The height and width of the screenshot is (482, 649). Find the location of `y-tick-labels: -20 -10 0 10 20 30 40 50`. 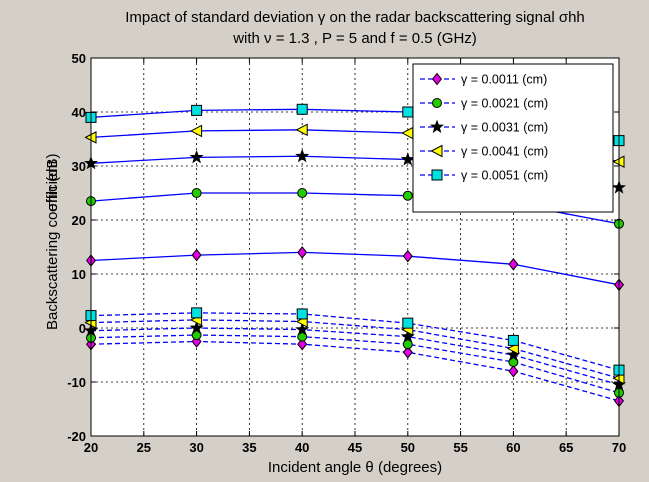

y-tick-labels: -20 -10 0 10 20 30 40 50 is located at coordinates (76, 247).